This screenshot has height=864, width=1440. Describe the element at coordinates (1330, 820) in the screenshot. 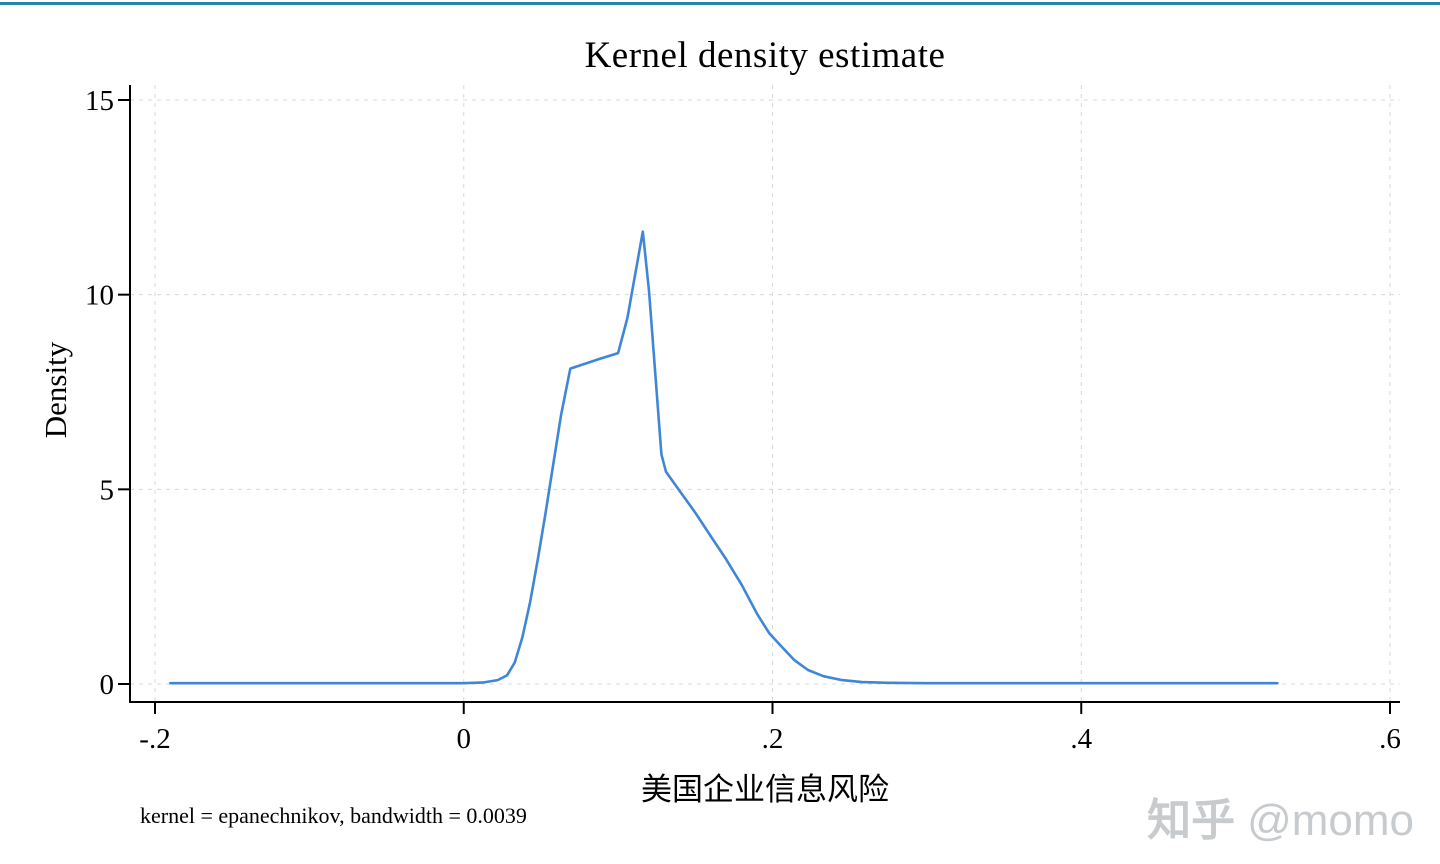

I see `watermark-handle: @momo` at that location.